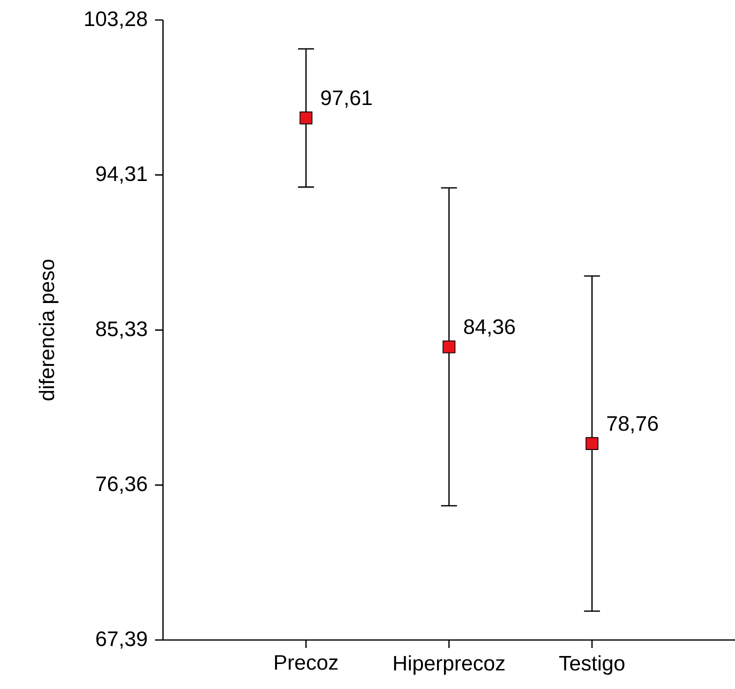 The height and width of the screenshot is (689, 735). What do you see at coordinates (632, 425) in the screenshot?
I see `data-label: 78,76` at bounding box center [632, 425].